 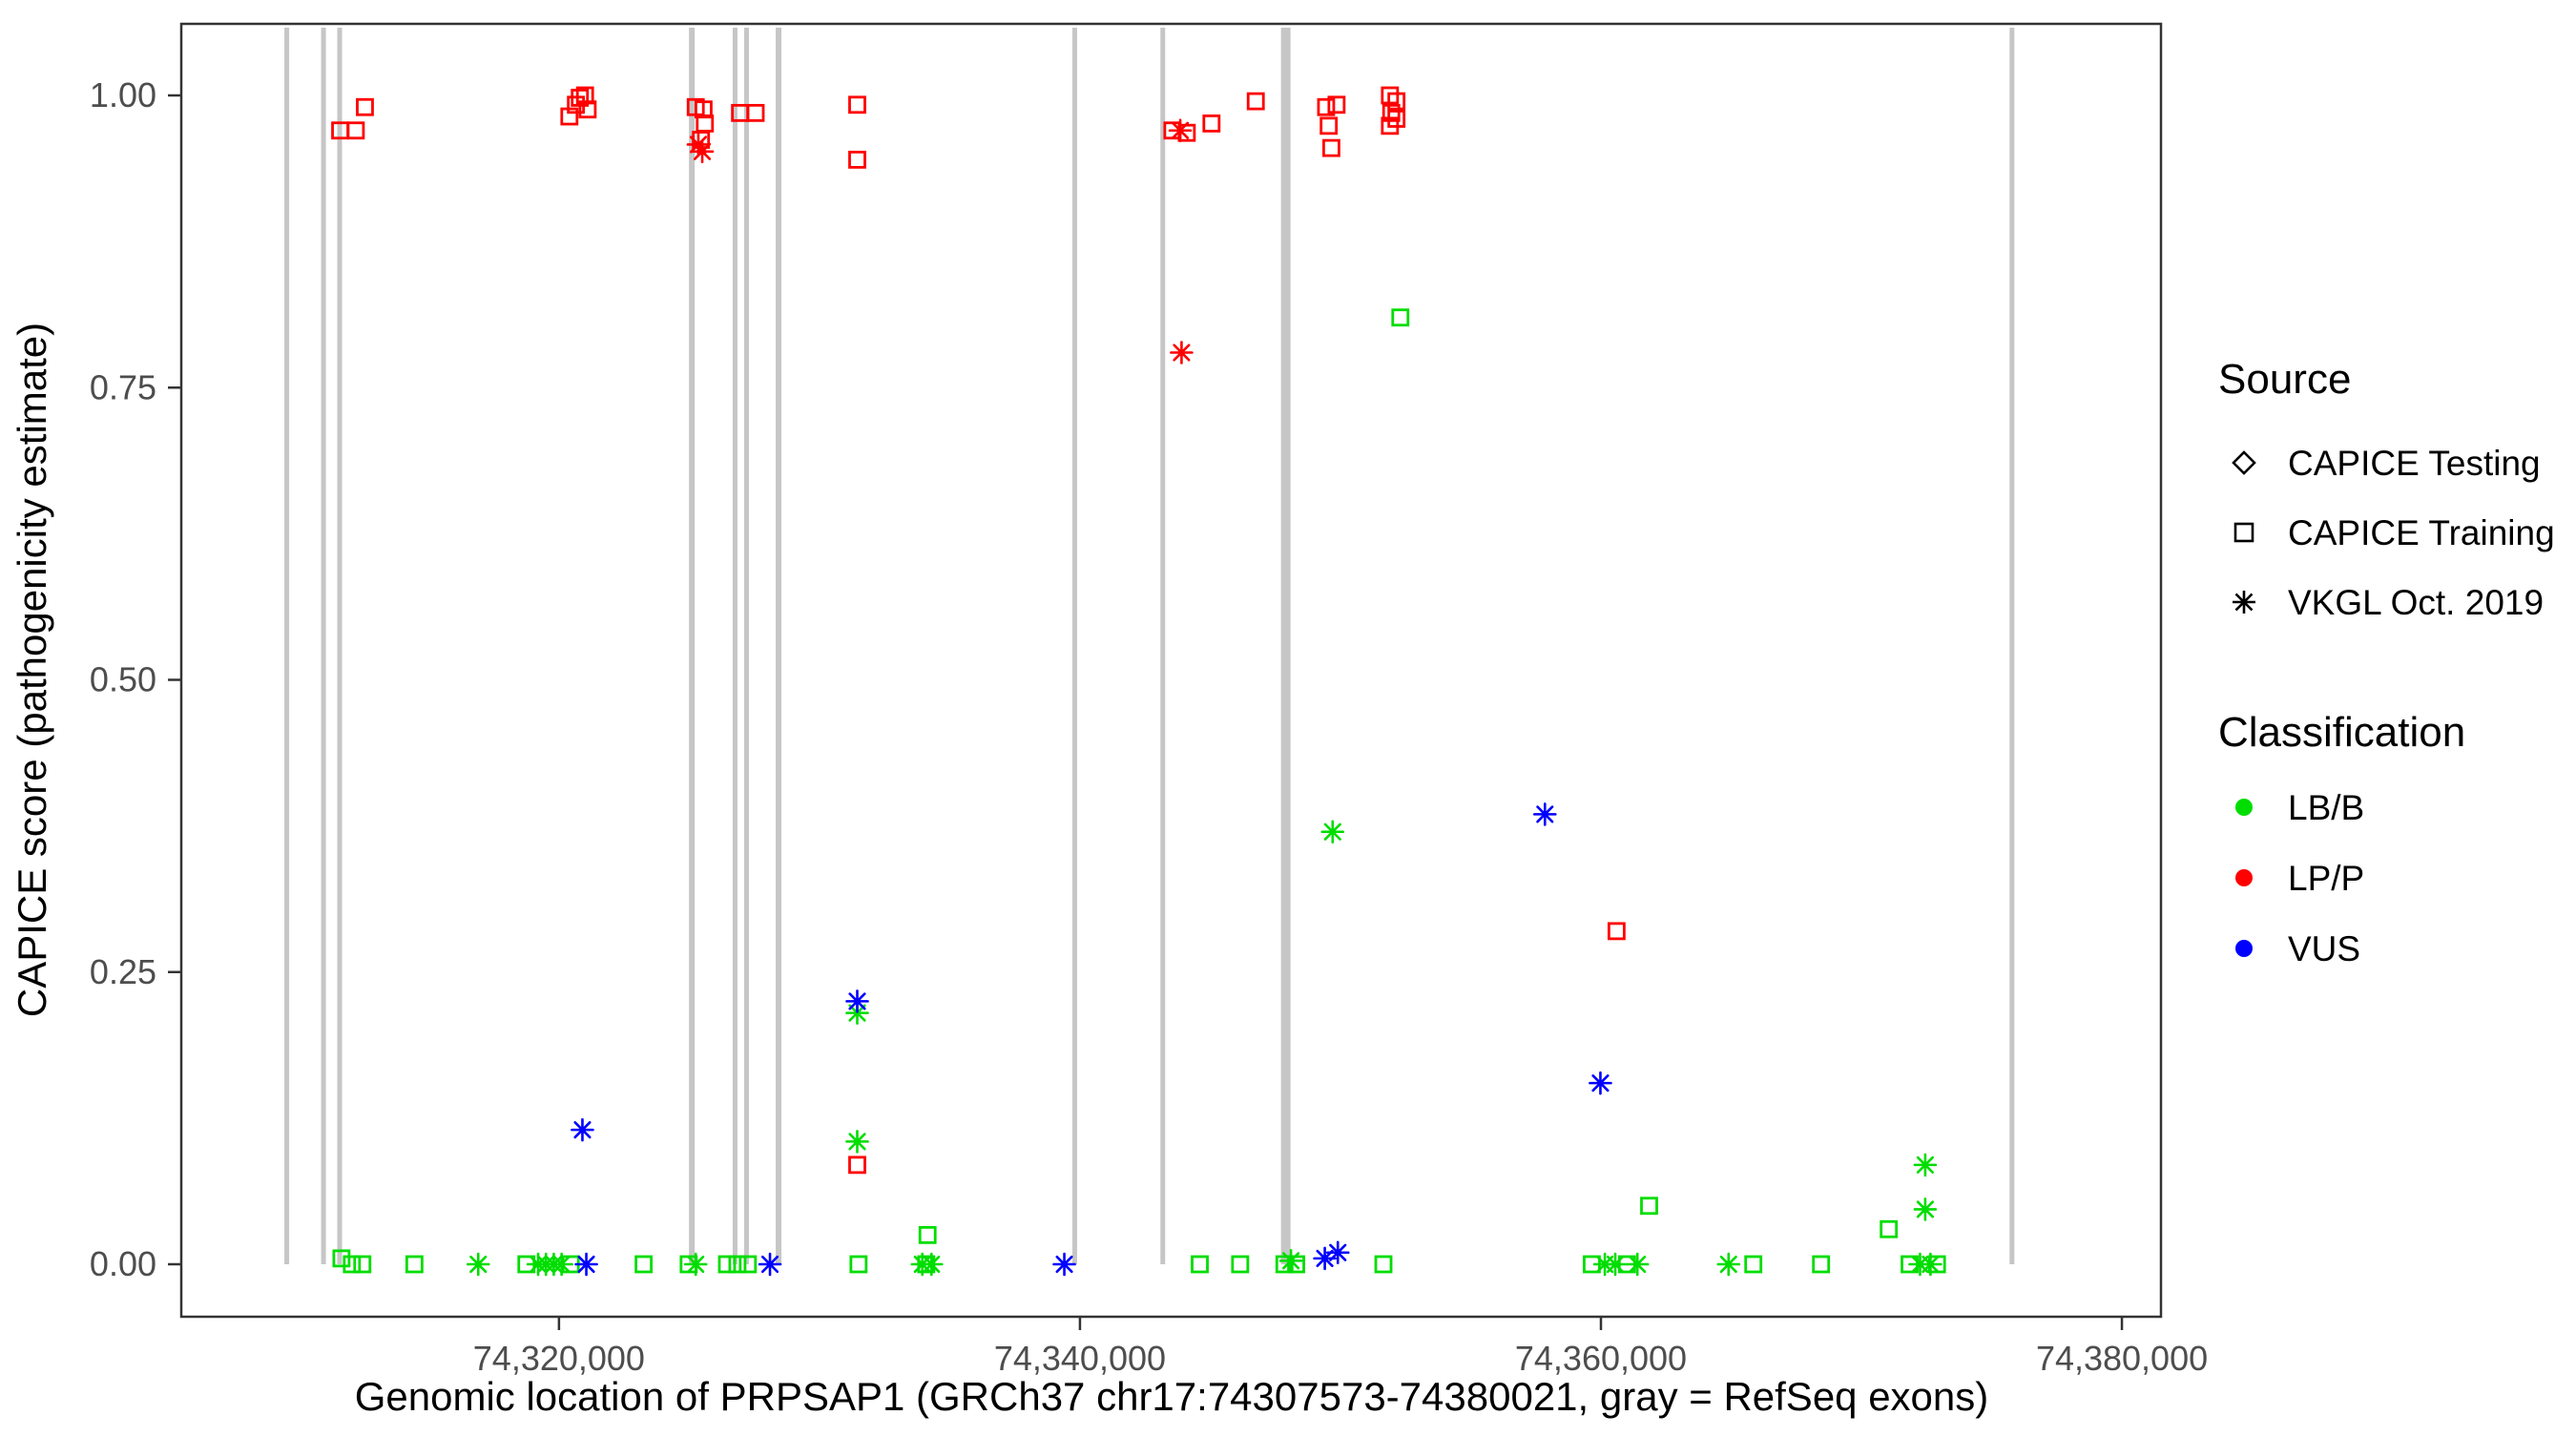 I want to click on y-tick-label: 0.75, so click(x=123, y=386).